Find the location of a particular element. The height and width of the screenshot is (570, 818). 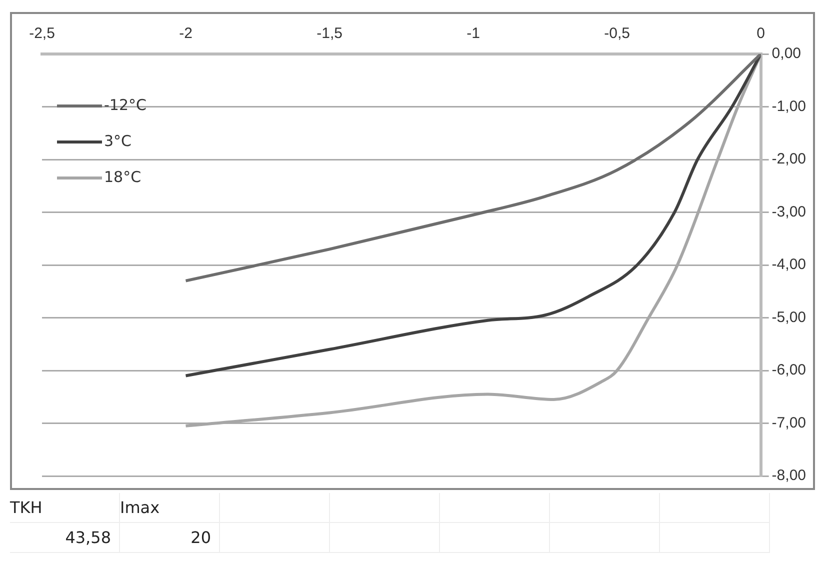

text: 20 is located at coordinates (170, 538).